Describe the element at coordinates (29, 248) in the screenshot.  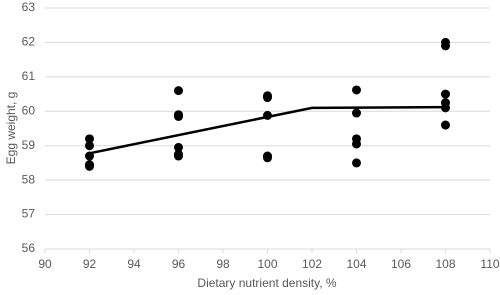
I see `y-tick-label: 56` at that location.